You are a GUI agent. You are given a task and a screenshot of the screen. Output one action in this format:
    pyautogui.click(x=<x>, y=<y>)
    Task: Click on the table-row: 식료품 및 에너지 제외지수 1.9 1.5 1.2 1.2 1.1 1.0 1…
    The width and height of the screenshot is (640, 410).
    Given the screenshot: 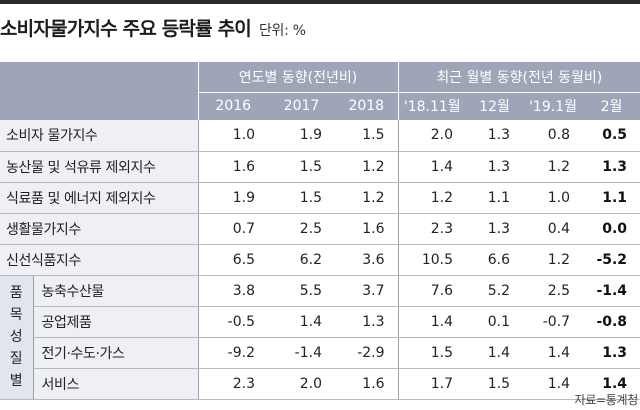 What is the action you would take?
    pyautogui.click(x=320, y=198)
    